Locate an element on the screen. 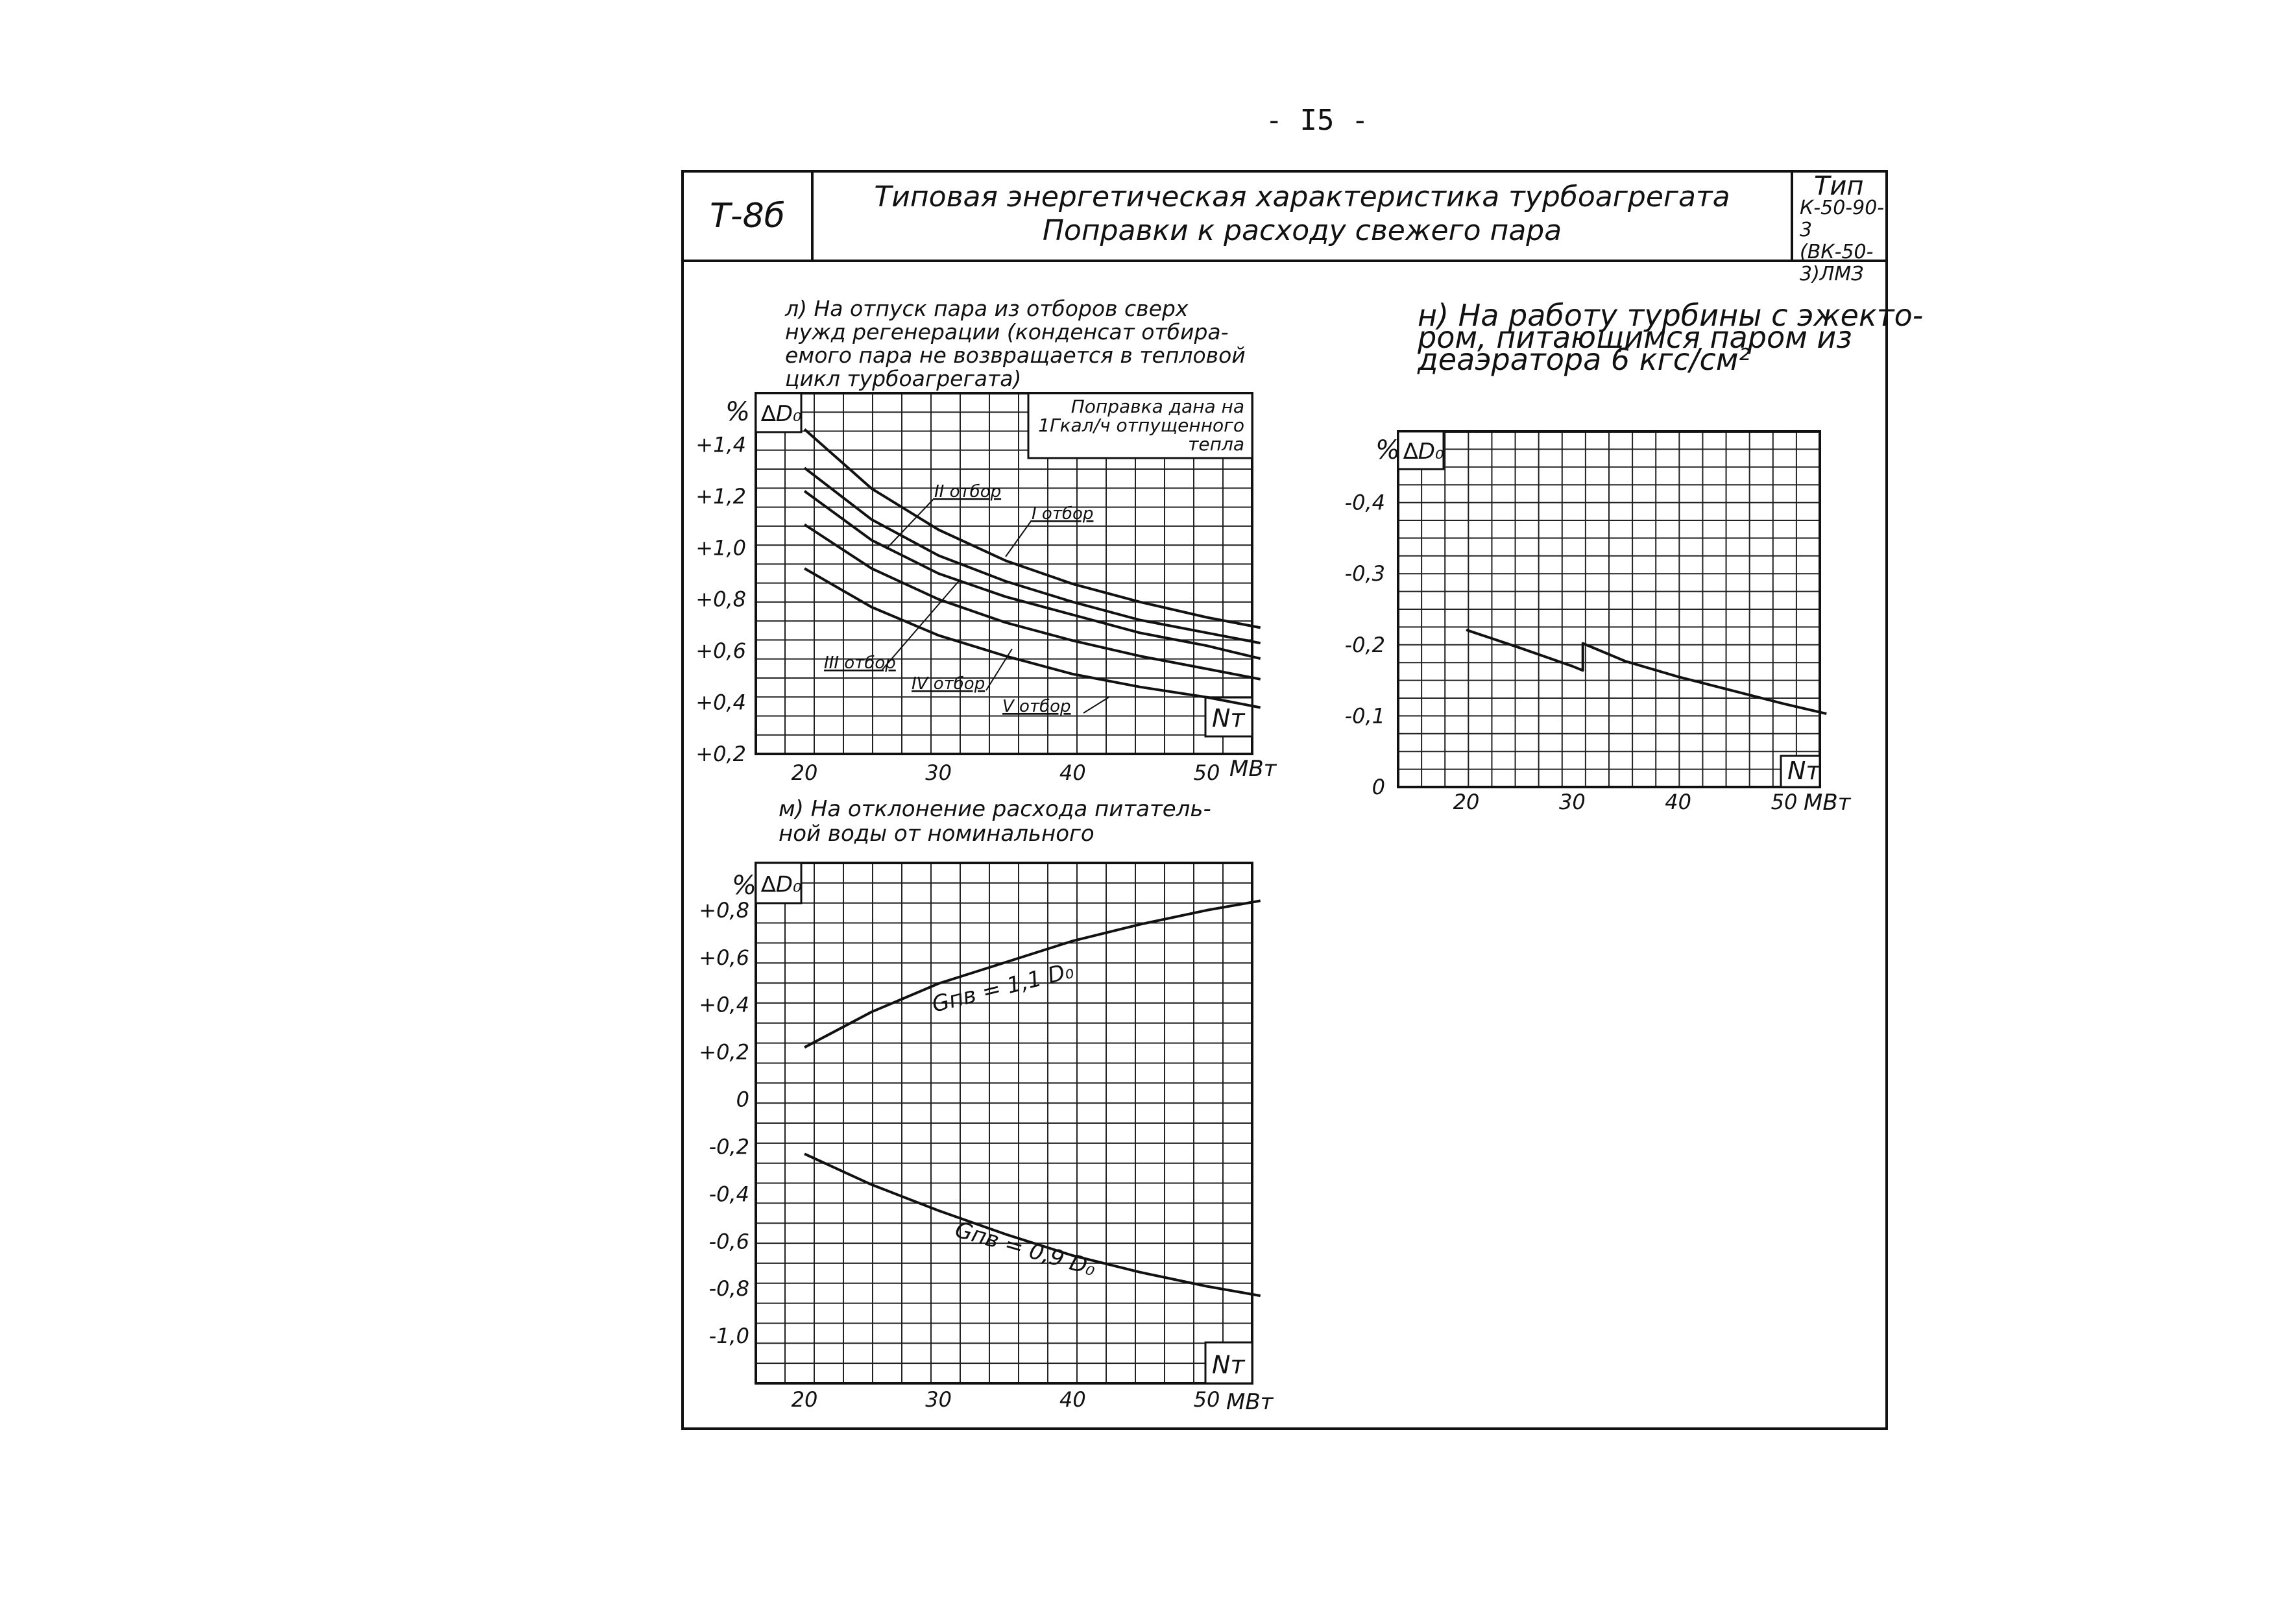 The image size is (2285, 1624). chart-l-note-line: тепла is located at coordinates (1216, 444).